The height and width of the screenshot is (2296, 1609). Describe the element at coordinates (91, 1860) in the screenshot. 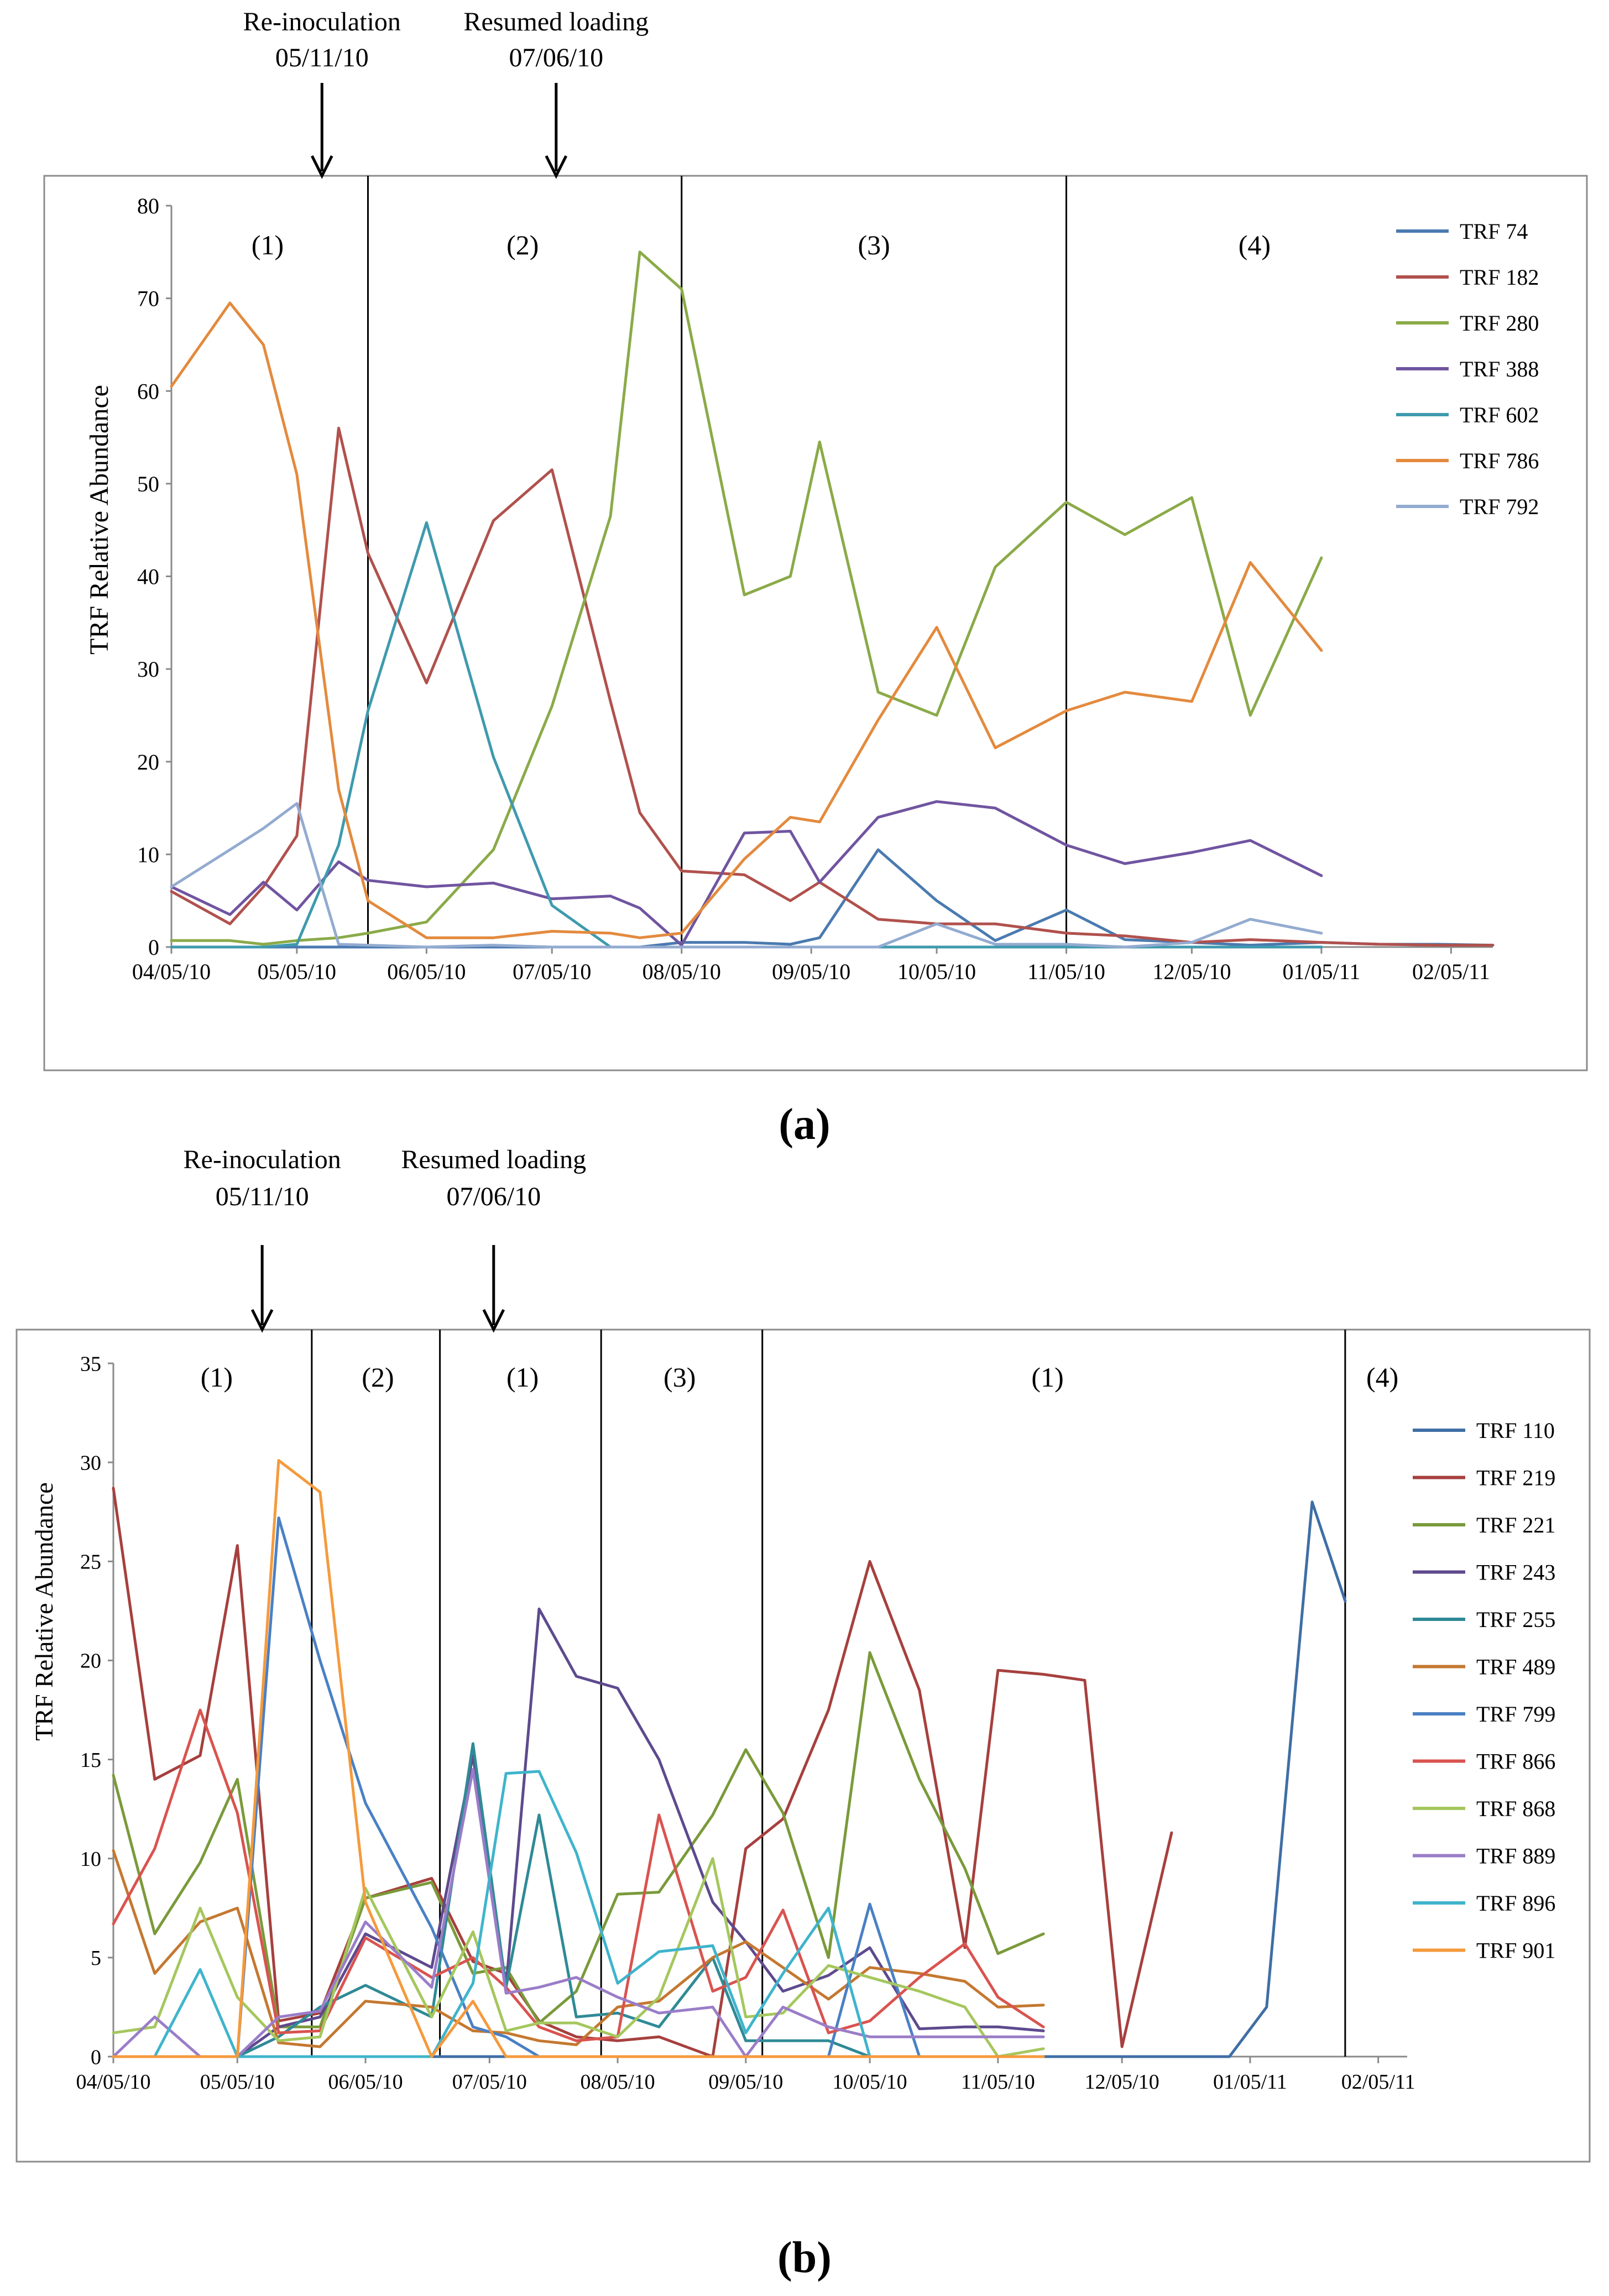

I see `chart-b-y-tick-label: 10` at that location.